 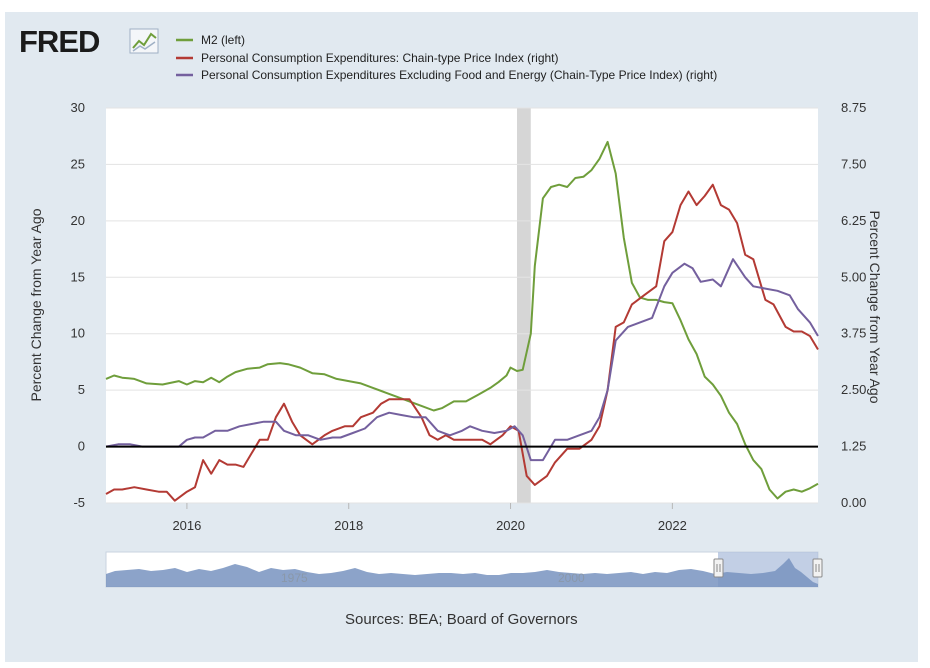 What do you see at coordinates (853, 389) in the screenshot?
I see `right-tick-label: 2.50` at bounding box center [853, 389].